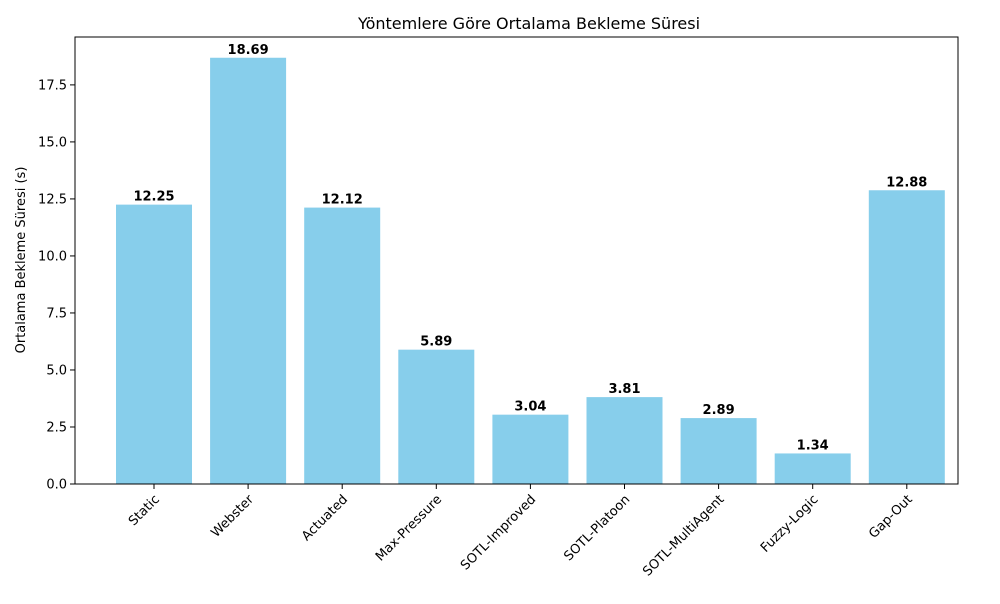 The height and width of the screenshot is (604, 1000). What do you see at coordinates (153, 197) in the screenshot?
I see `data-label: 12.25` at bounding box center [153, 197].